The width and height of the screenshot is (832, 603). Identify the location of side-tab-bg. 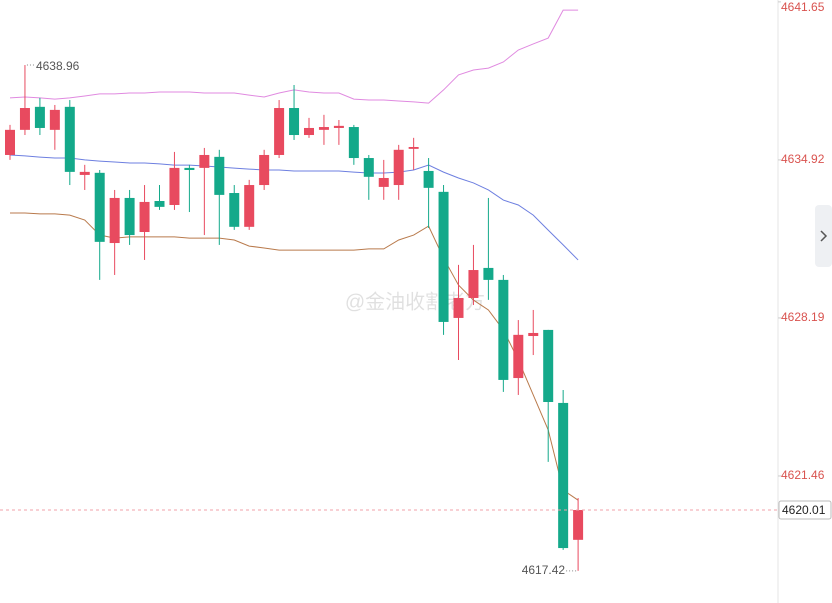
(823, 236).